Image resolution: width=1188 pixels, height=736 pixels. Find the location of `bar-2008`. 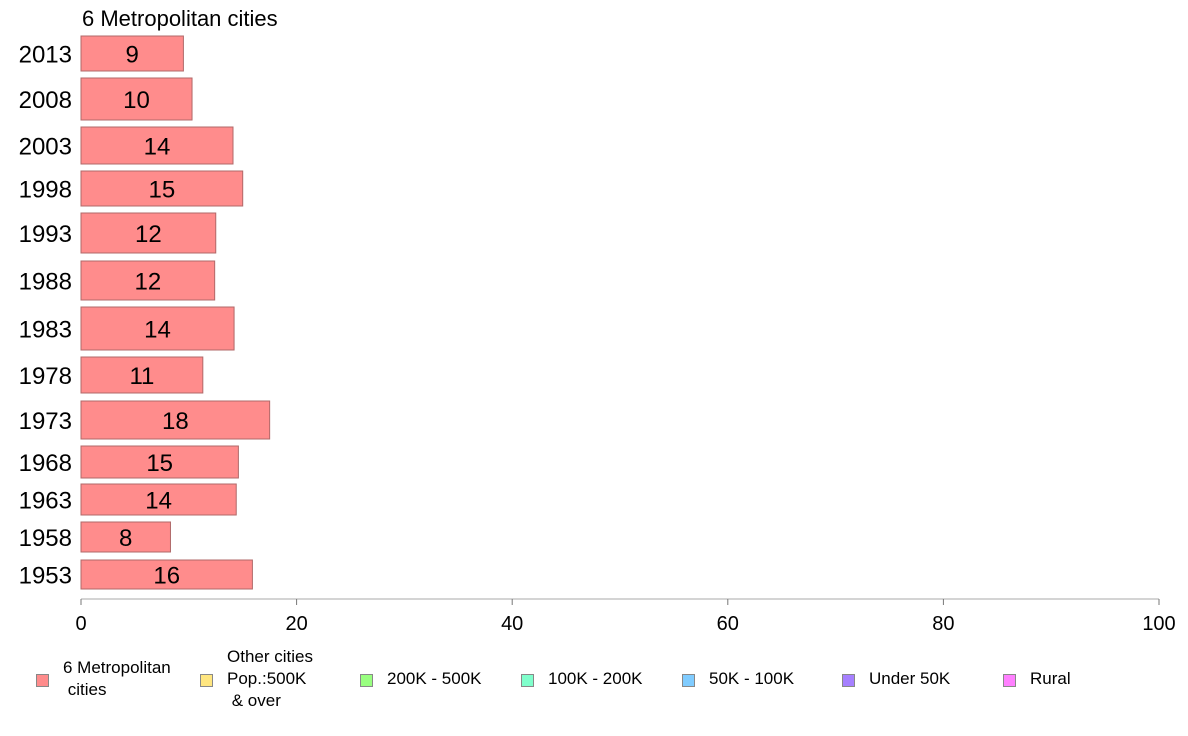

bar-2008 is located at coordinates (136, 99).